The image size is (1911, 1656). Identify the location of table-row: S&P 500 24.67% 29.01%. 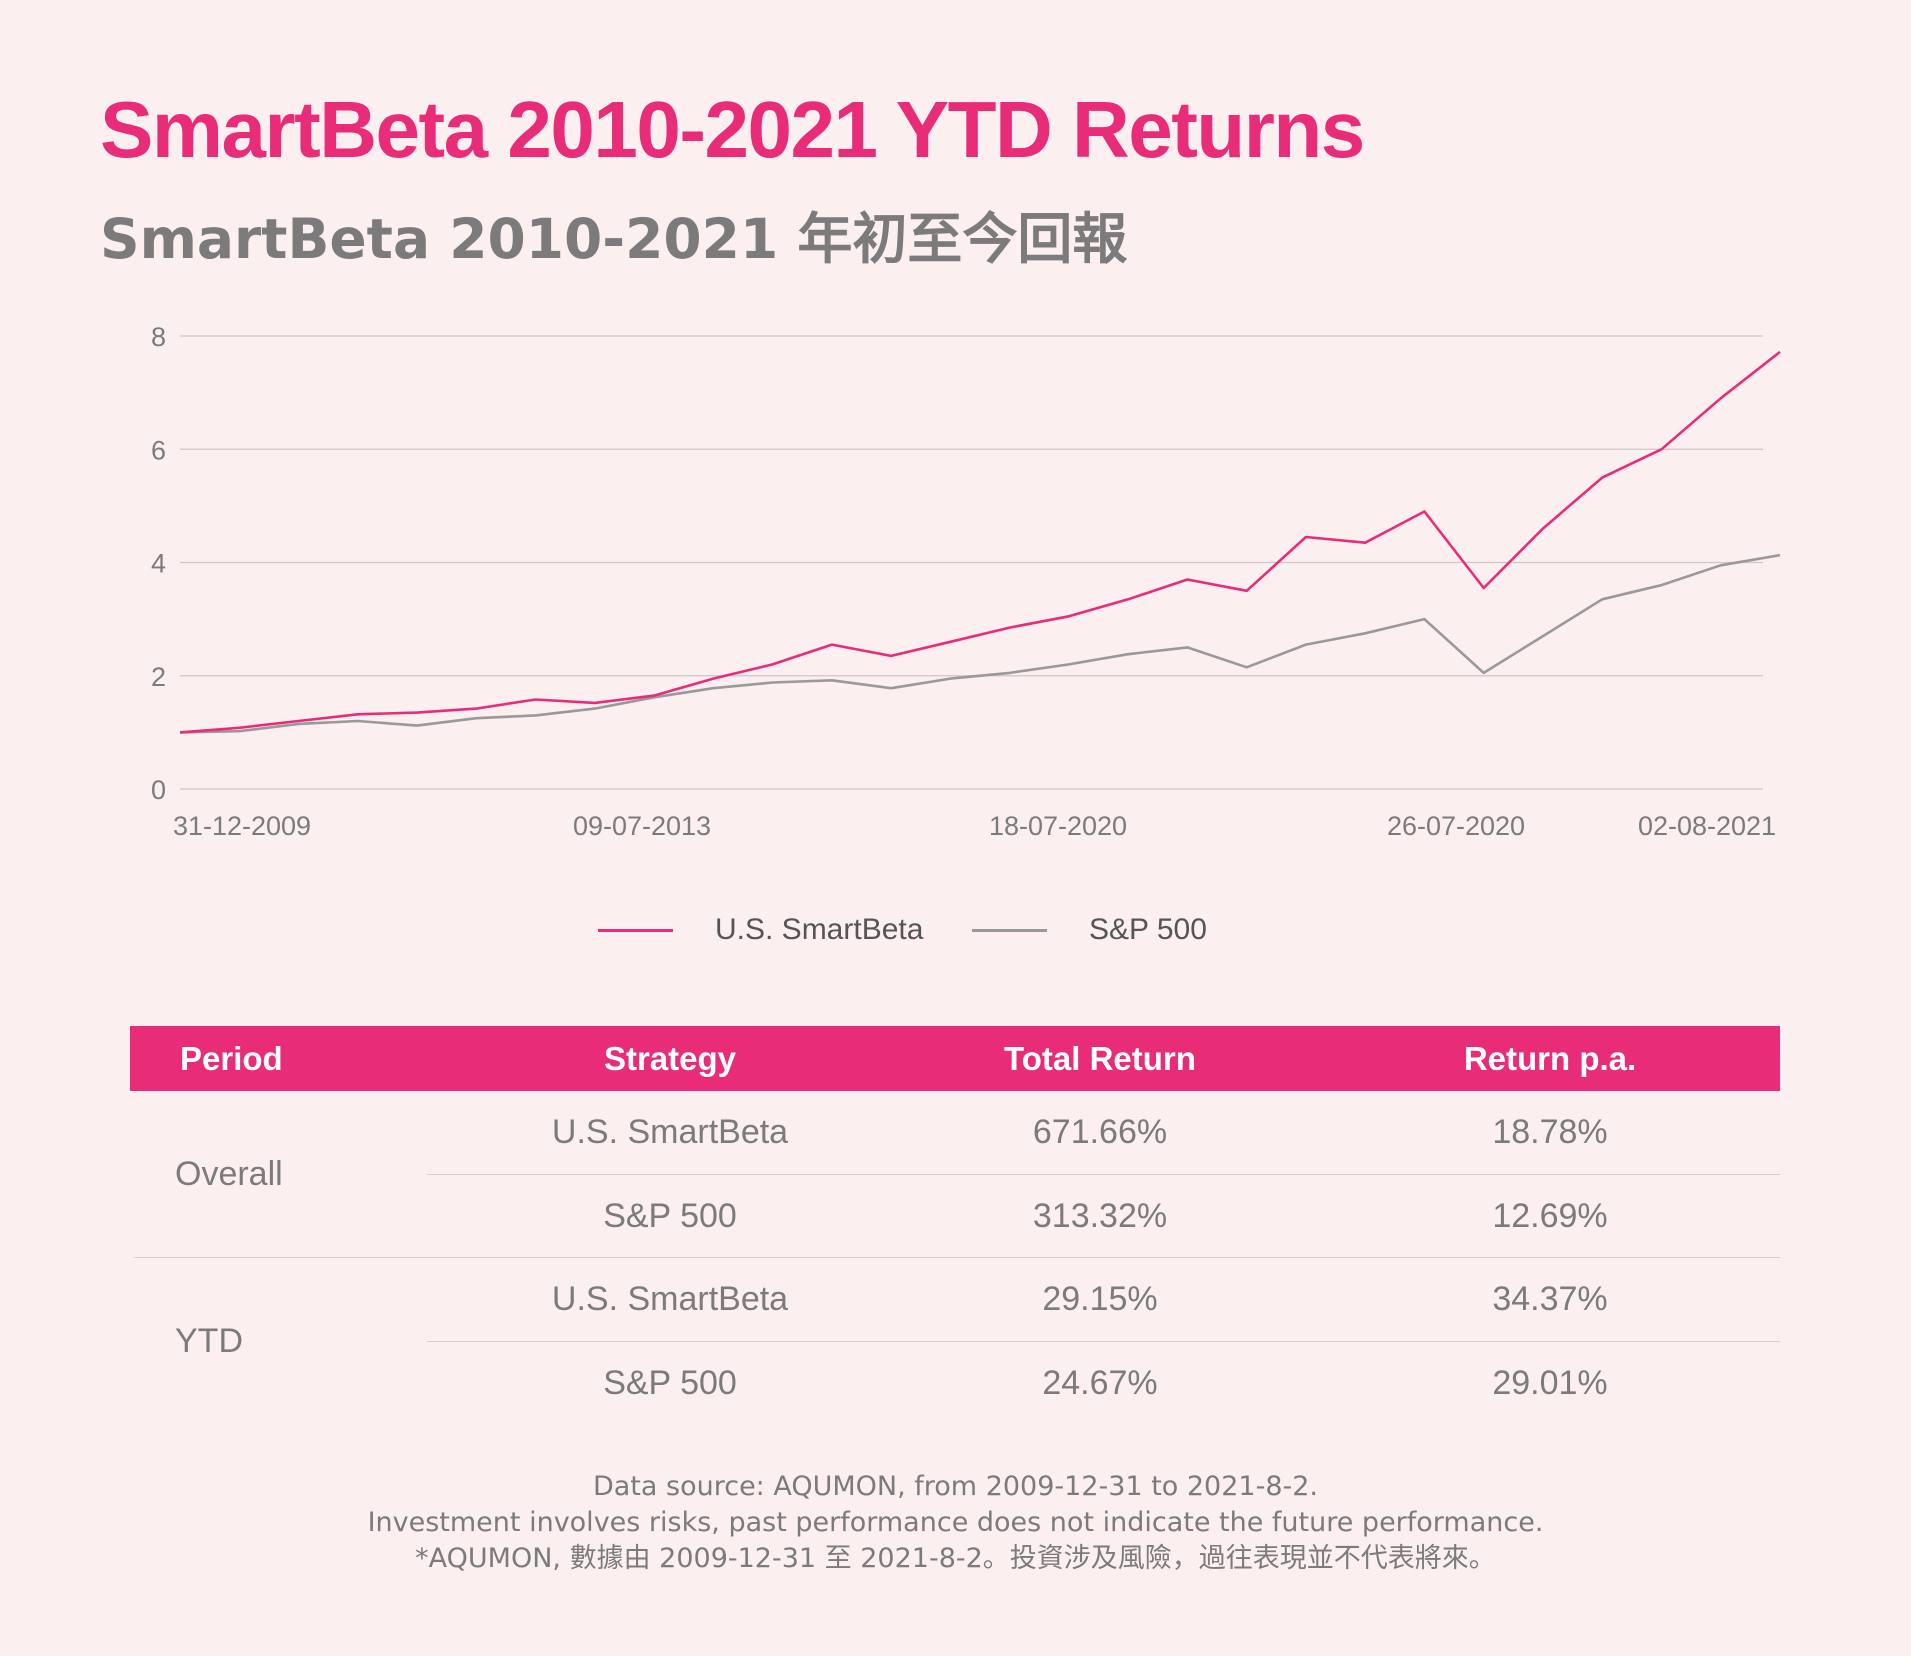
(1103, 1383).